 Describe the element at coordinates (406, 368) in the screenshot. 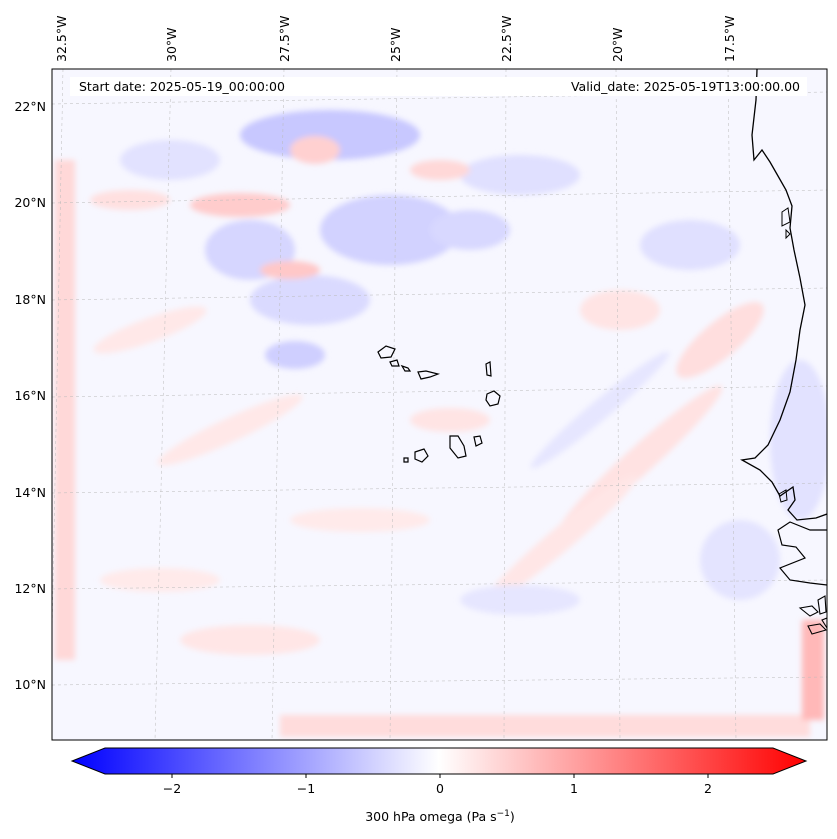

I see `sao-nicolau-island` at that location.